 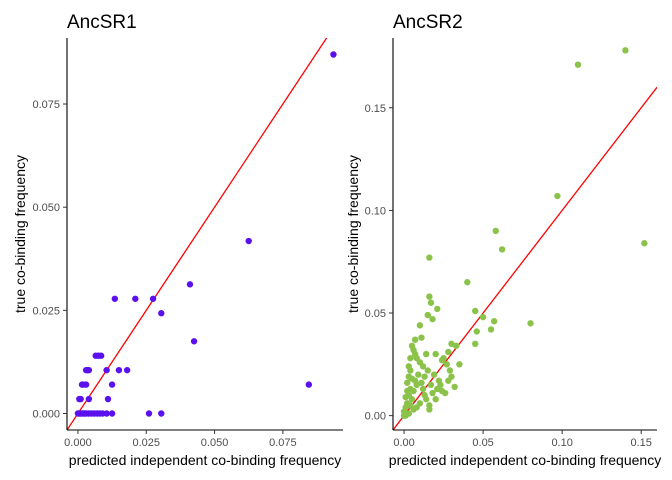 I want to click on x-tick-label: 0.075, so click(x=283, y=443).